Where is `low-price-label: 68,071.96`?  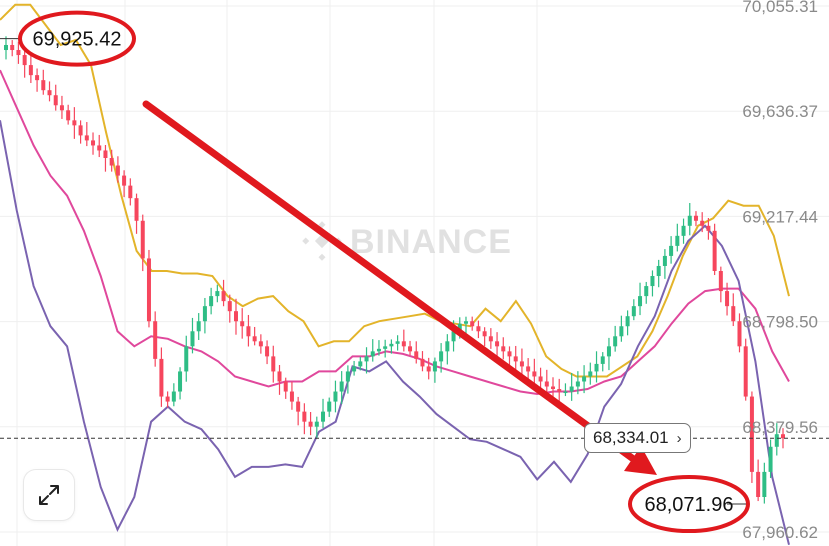 low-price-label: 68,071.96 is located at coordinates (689, 505).